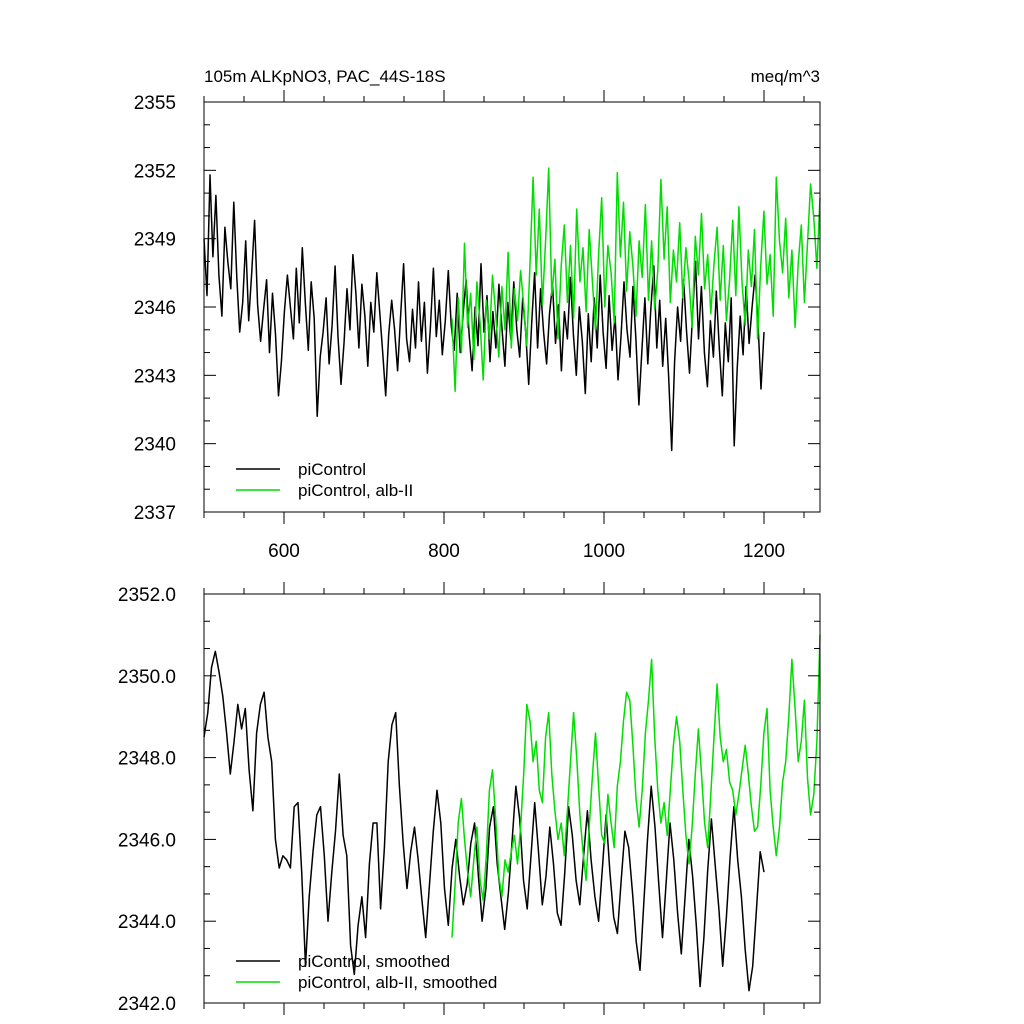 This screenshot has width=1024, height=1024. I want to click on chart-top-xtick-label: 600, so click(284, 551).